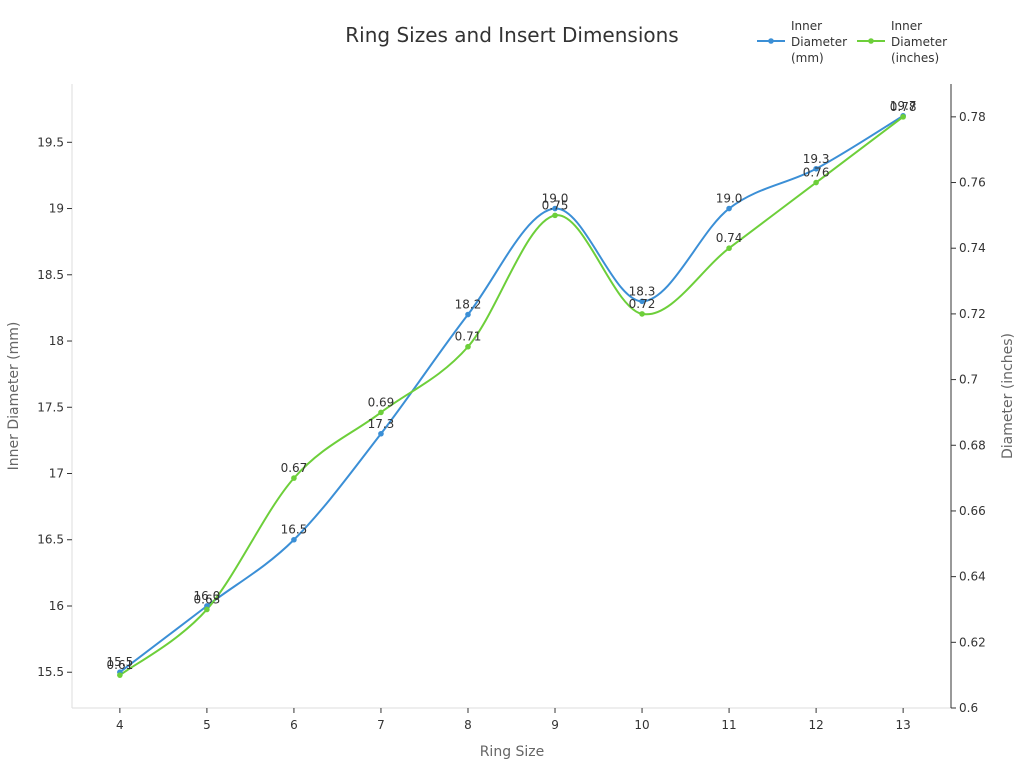  I want to click on y2-tick-label: 0.68, so click(972, 445).